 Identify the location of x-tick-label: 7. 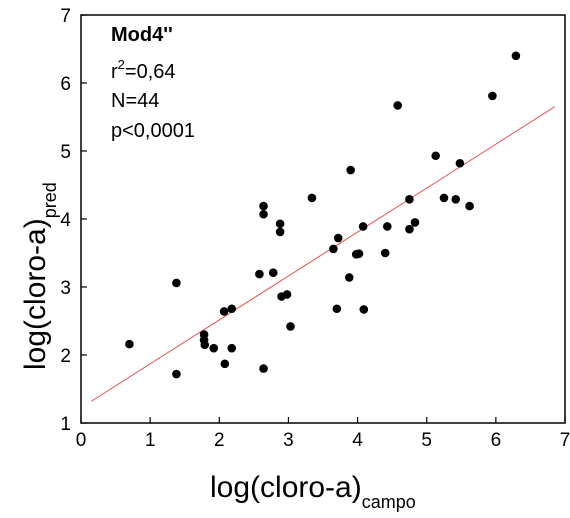
(565, 440).